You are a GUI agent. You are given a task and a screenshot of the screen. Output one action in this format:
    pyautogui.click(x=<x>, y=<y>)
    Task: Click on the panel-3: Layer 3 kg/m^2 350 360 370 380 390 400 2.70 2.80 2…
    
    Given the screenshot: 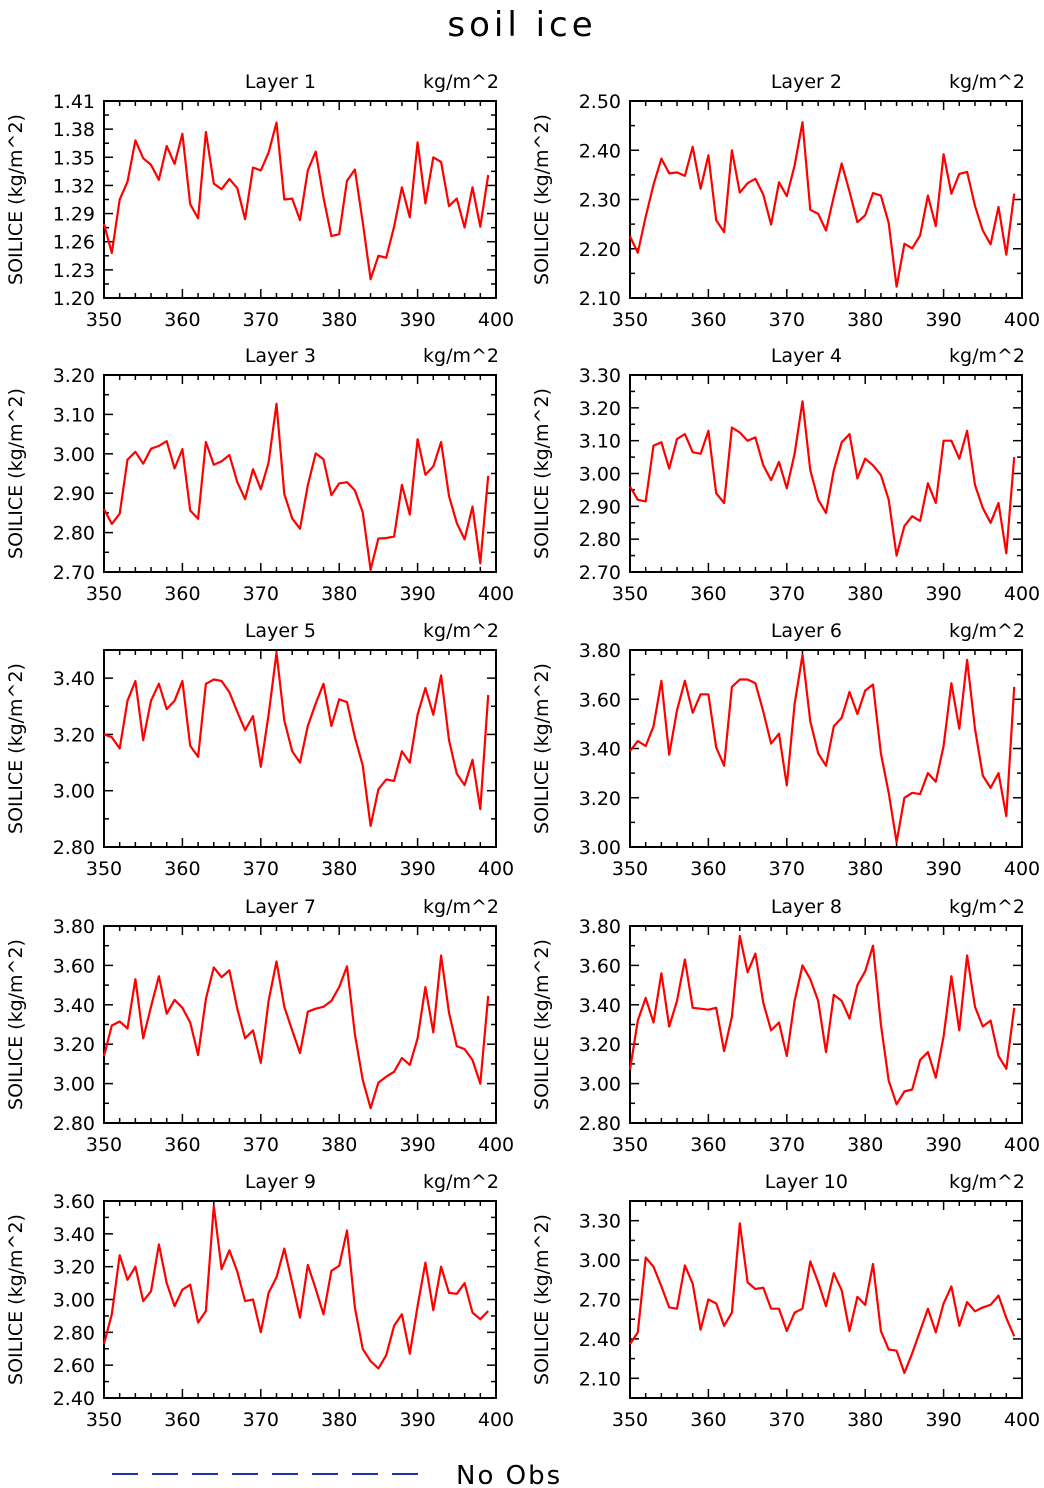 What is the action you would take?
    pyautogui.click(x=259, y=475)
    